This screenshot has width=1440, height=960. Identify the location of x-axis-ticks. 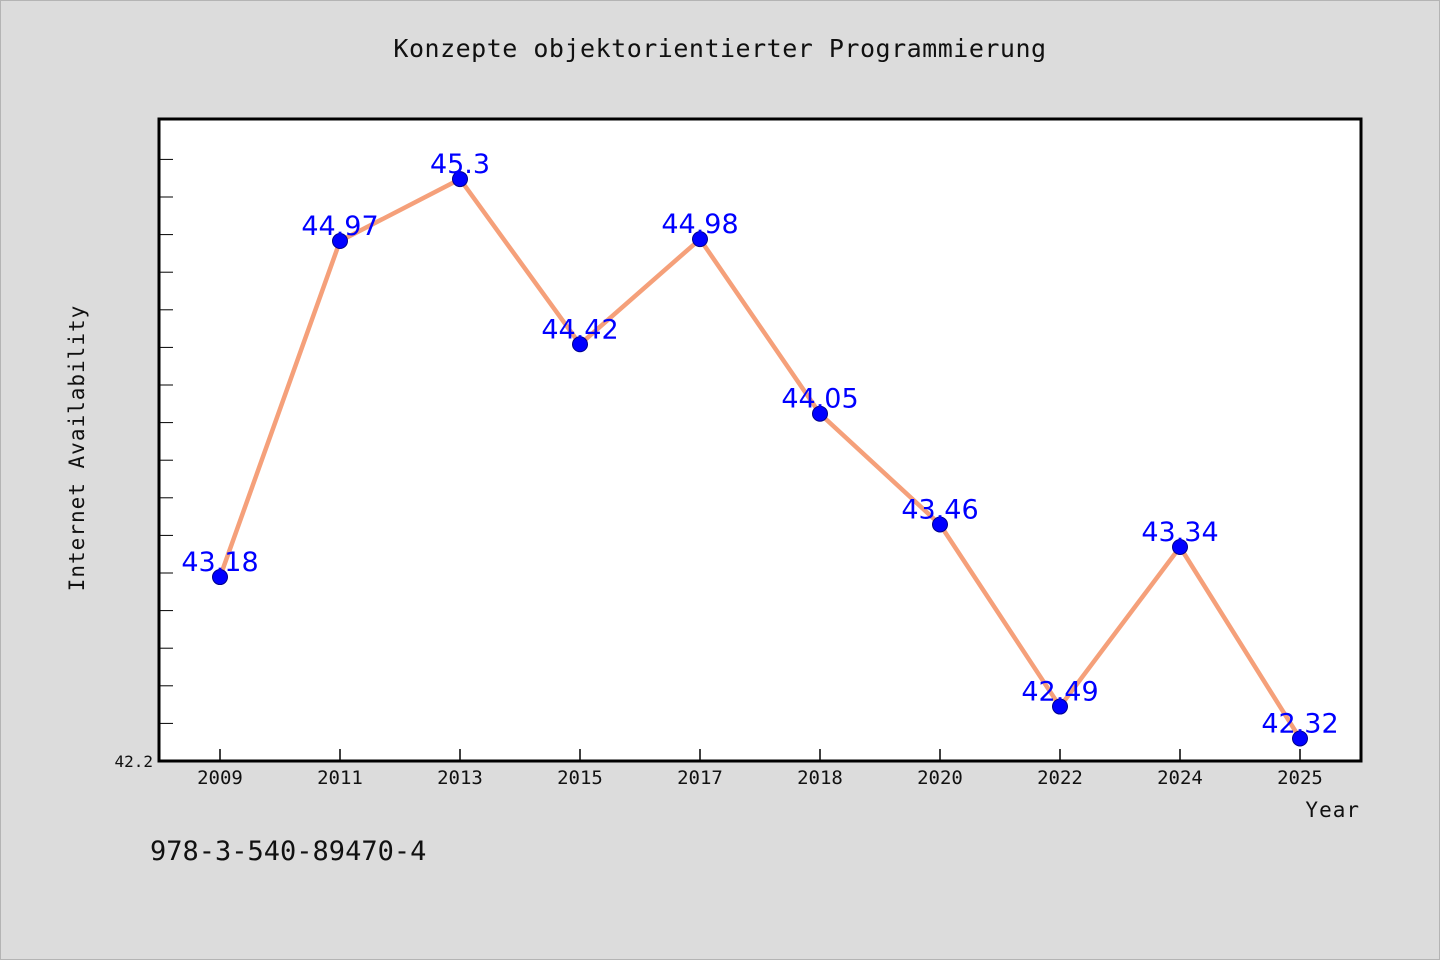
(760, 755).